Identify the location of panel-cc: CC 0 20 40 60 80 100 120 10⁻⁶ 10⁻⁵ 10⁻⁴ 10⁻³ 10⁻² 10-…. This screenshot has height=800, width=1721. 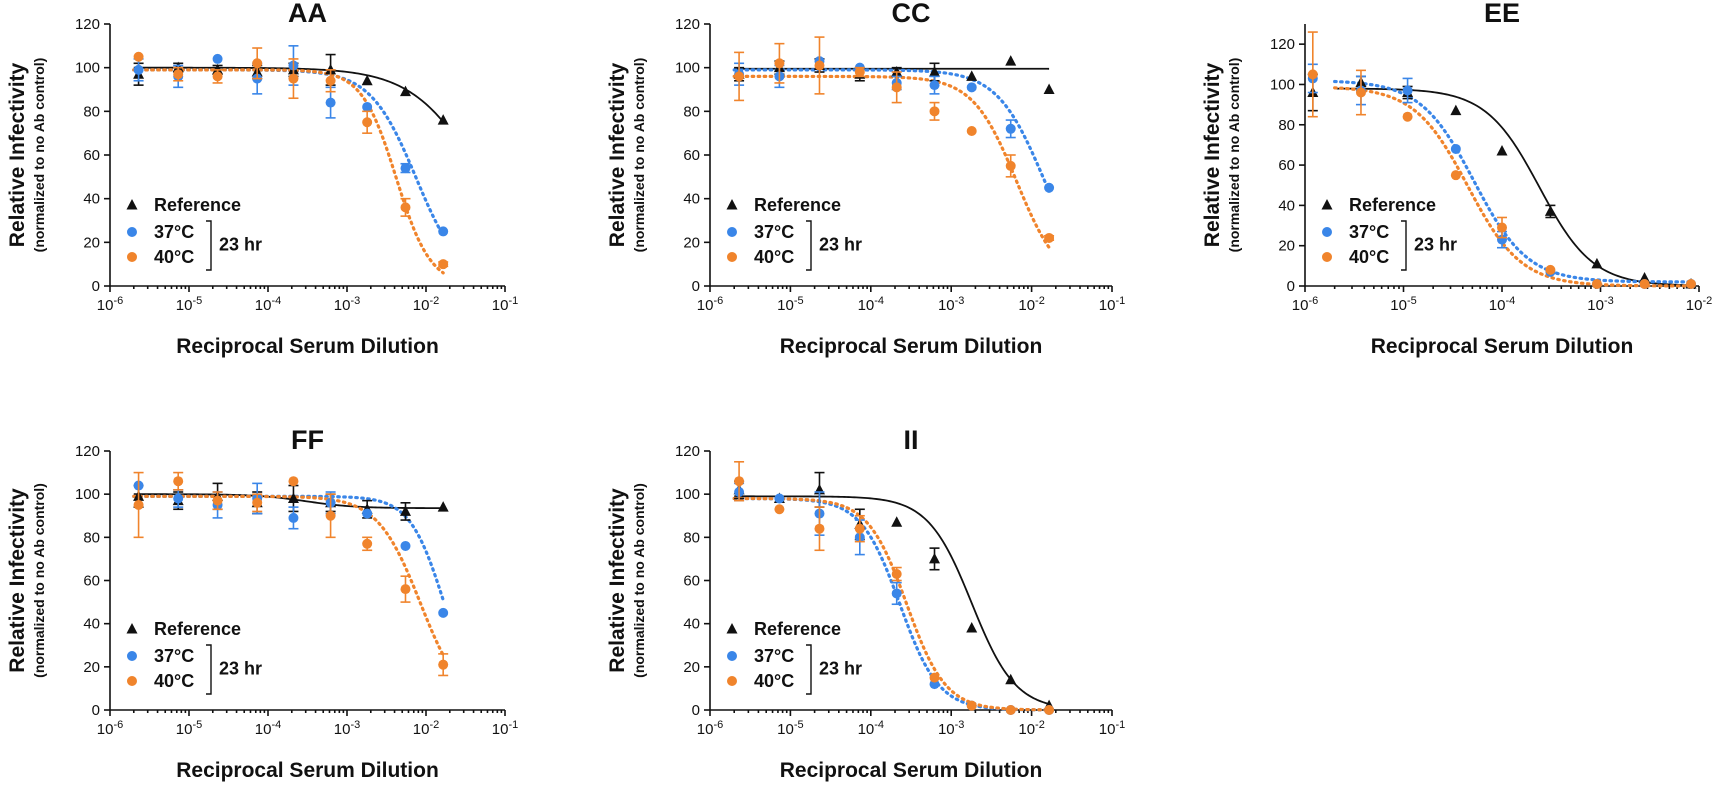
(865, 179).